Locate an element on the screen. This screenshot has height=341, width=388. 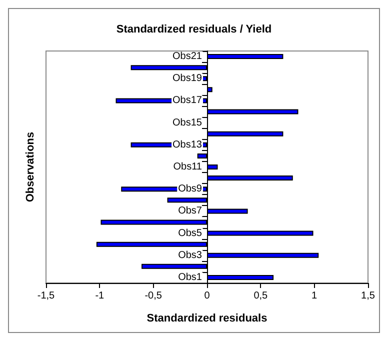
x-tick-label: 1 is located at coordinates (315, 296).